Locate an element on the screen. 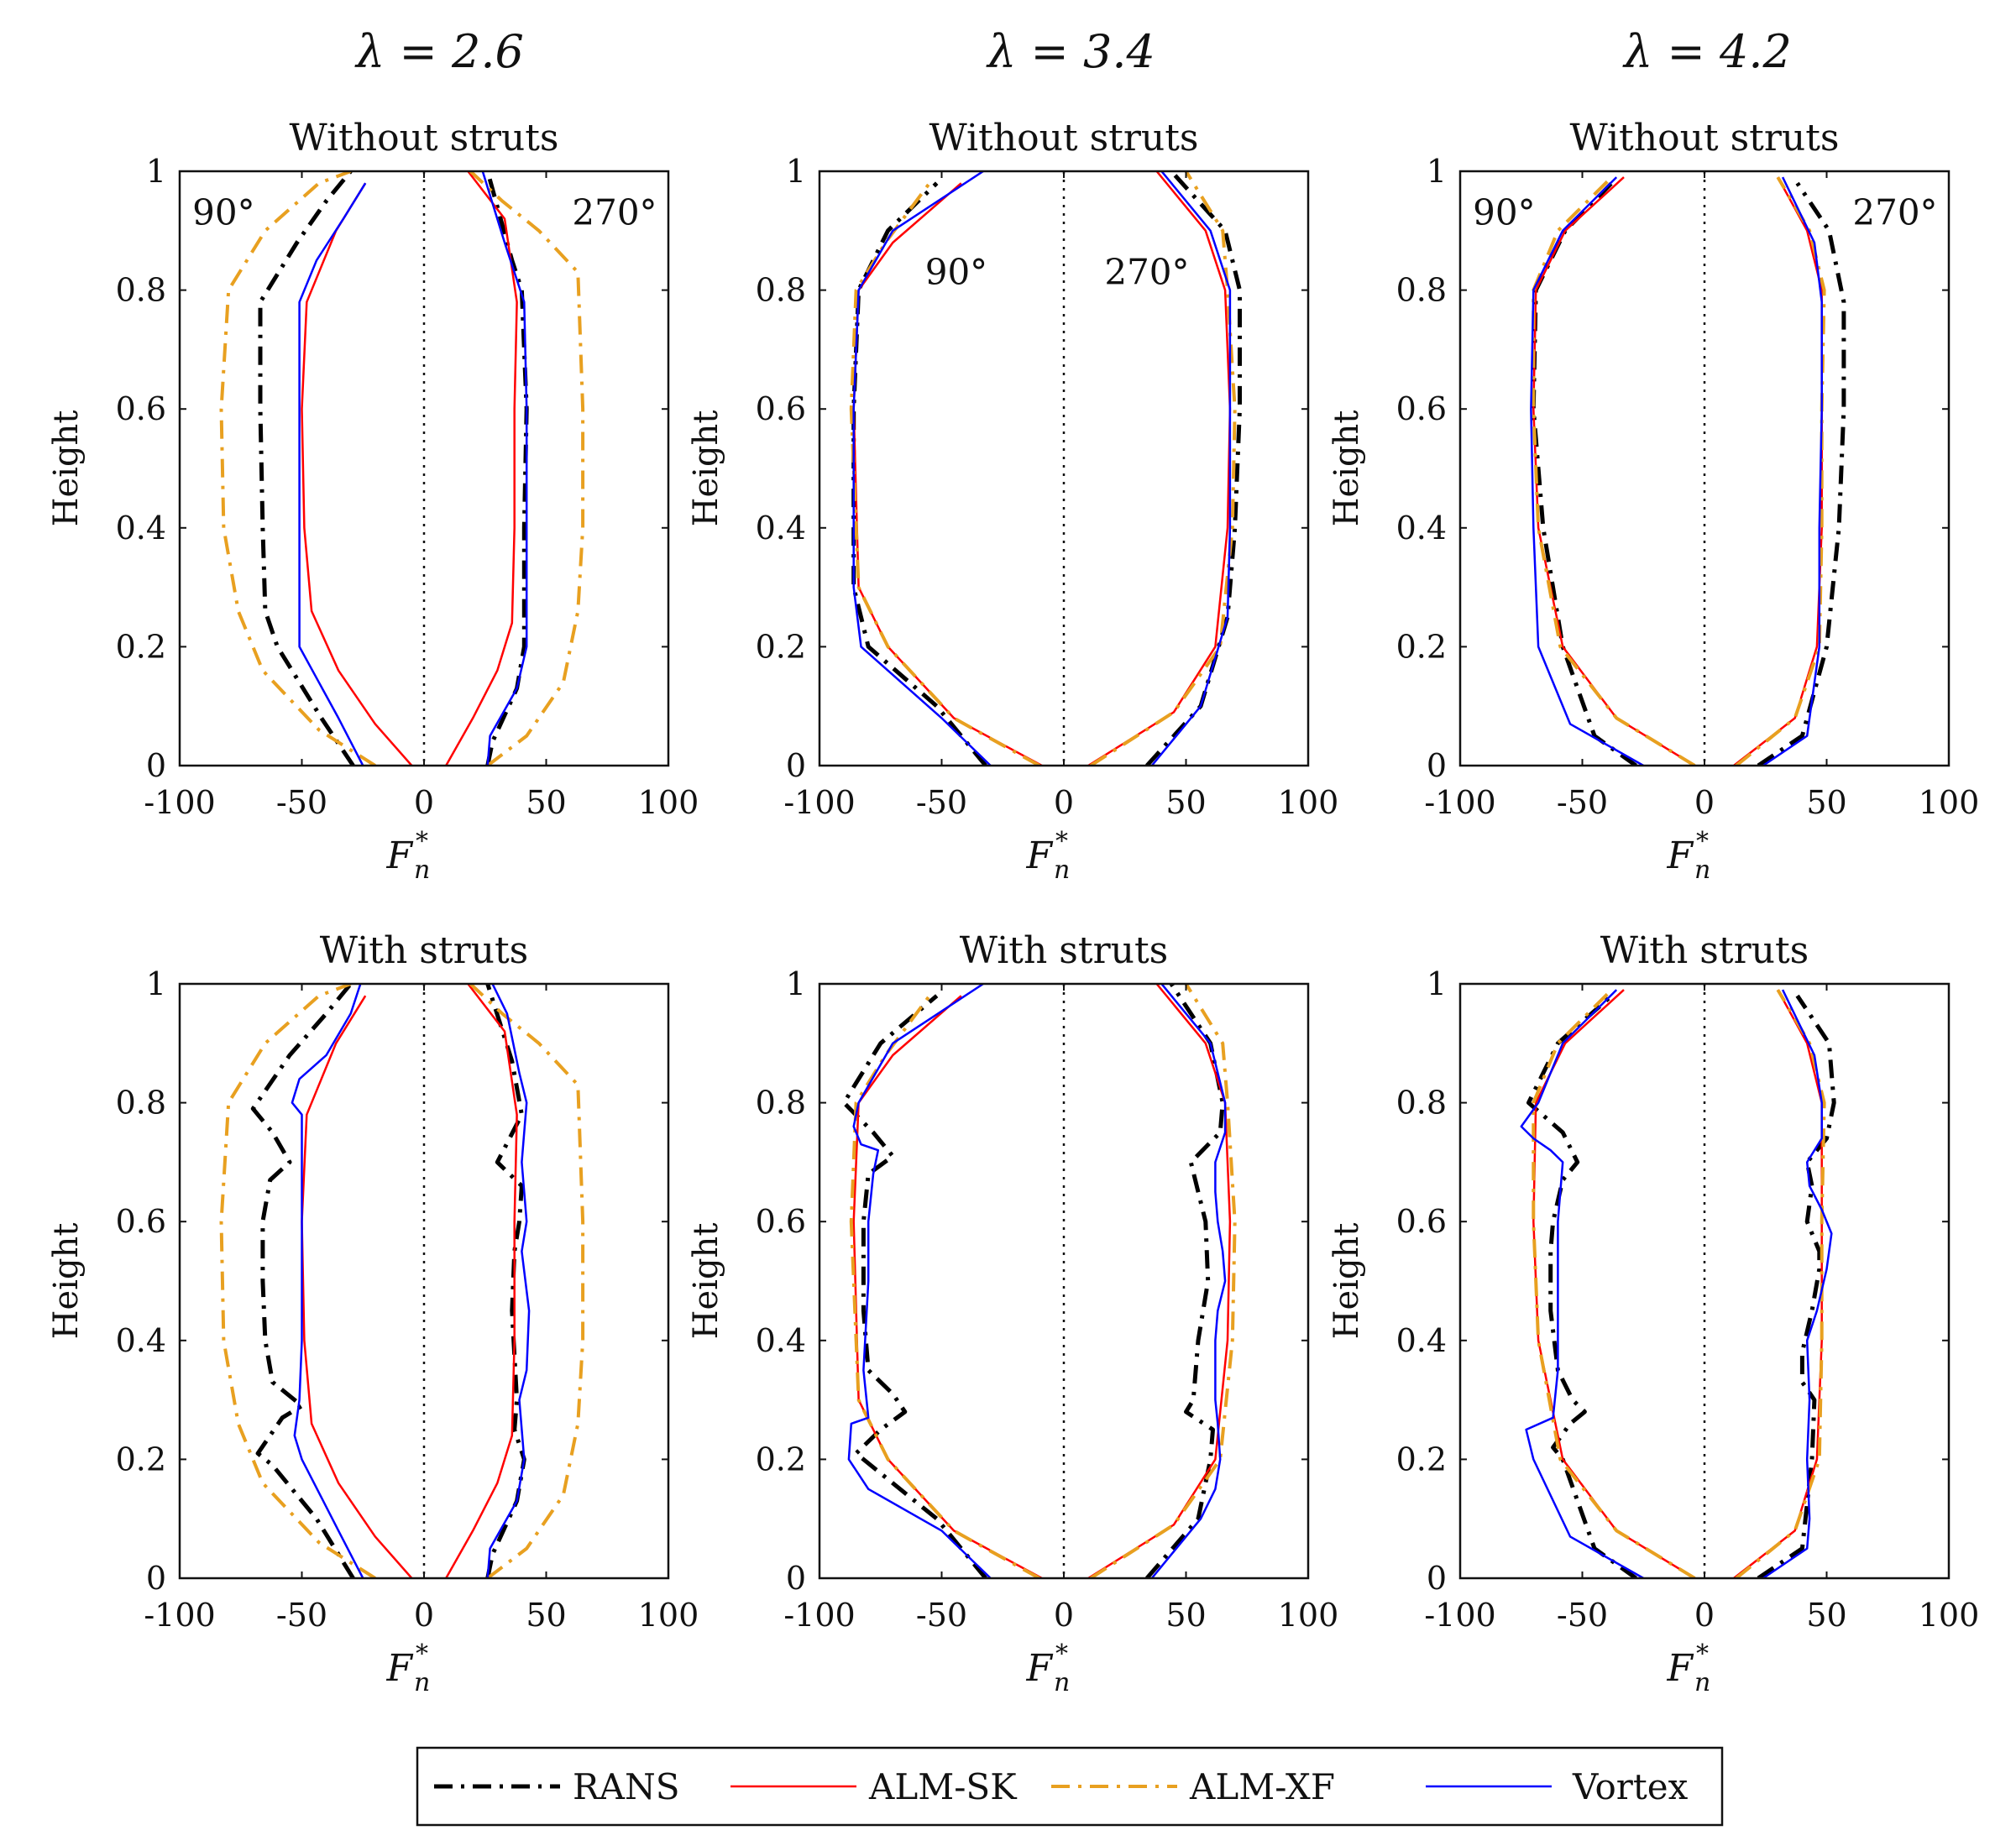 The image size is (2016, 1846). legend: RANS ALM-SK ALM-XF Vortex is located at coordinates (1070, 1786).